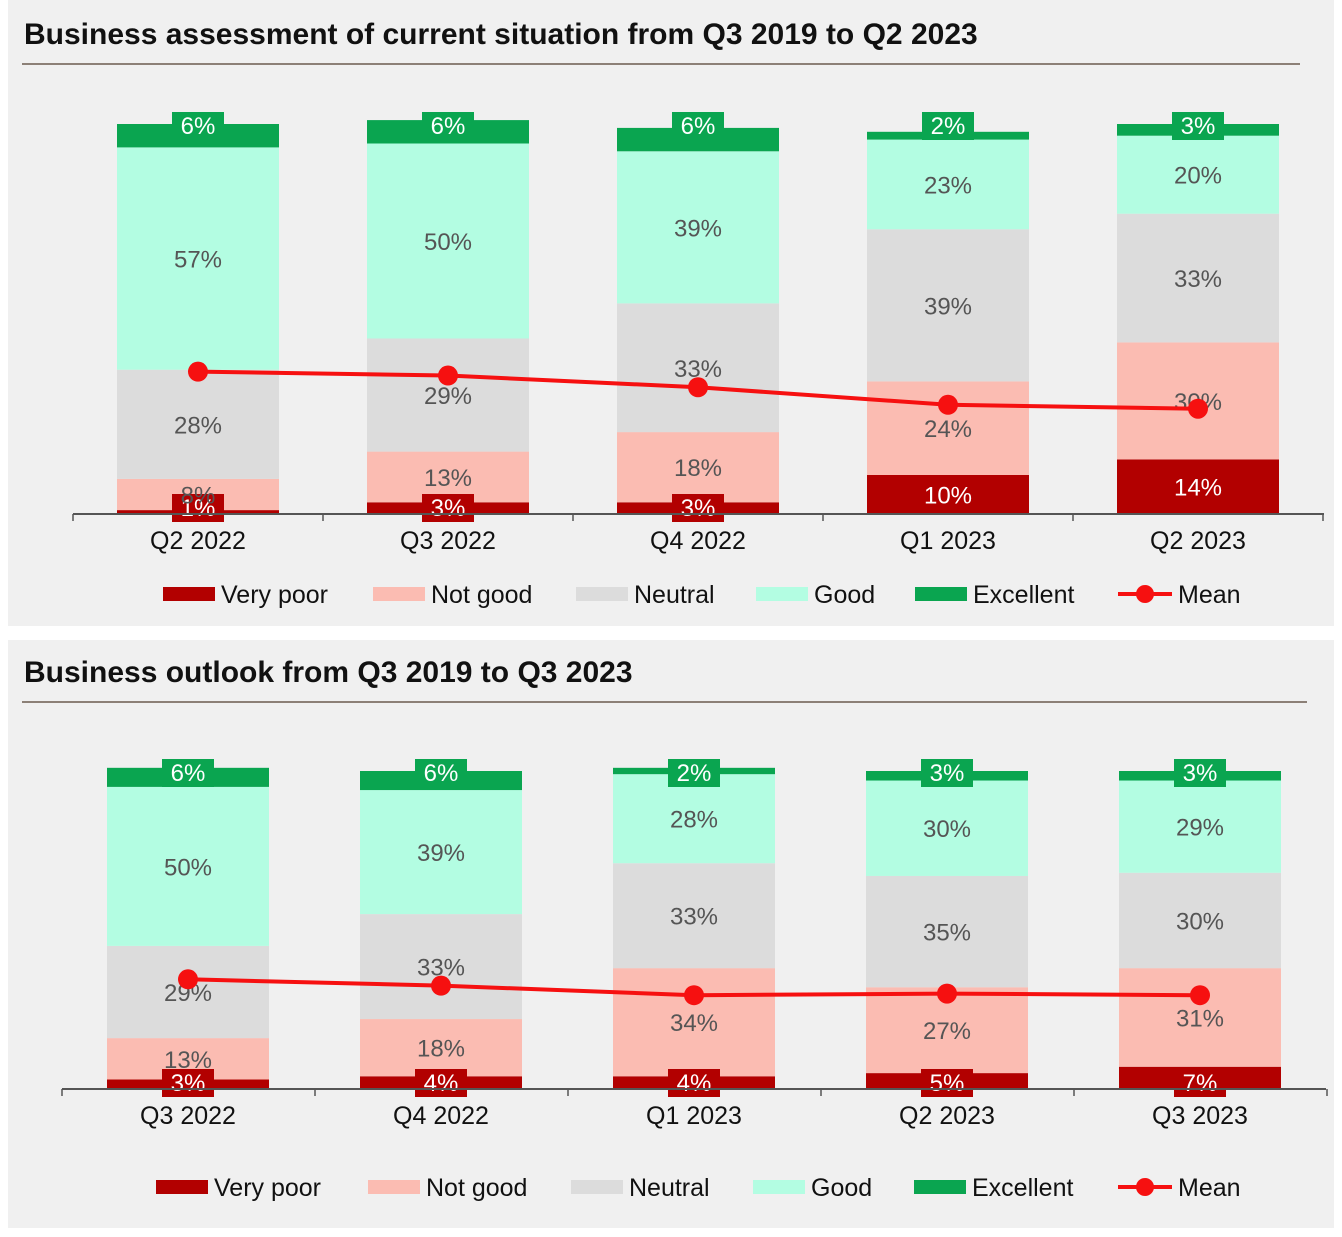 The image size is (1342, 1237). I want to click on legend-label: Excellent, so click(1022, 1188).